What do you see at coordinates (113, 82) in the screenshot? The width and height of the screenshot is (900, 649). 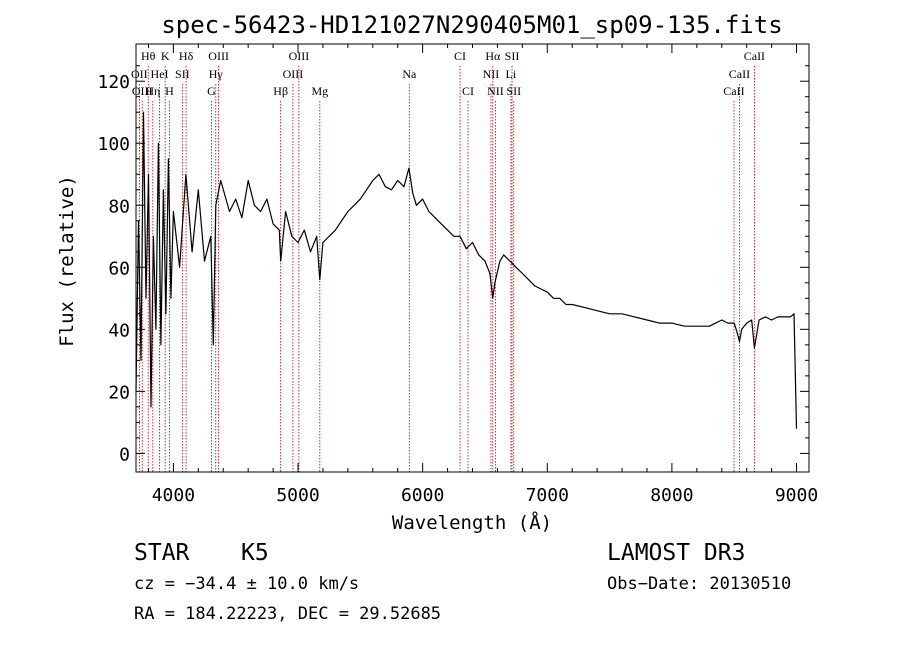 I see `y-tick-label: 120` at bounding box center [113, 82].